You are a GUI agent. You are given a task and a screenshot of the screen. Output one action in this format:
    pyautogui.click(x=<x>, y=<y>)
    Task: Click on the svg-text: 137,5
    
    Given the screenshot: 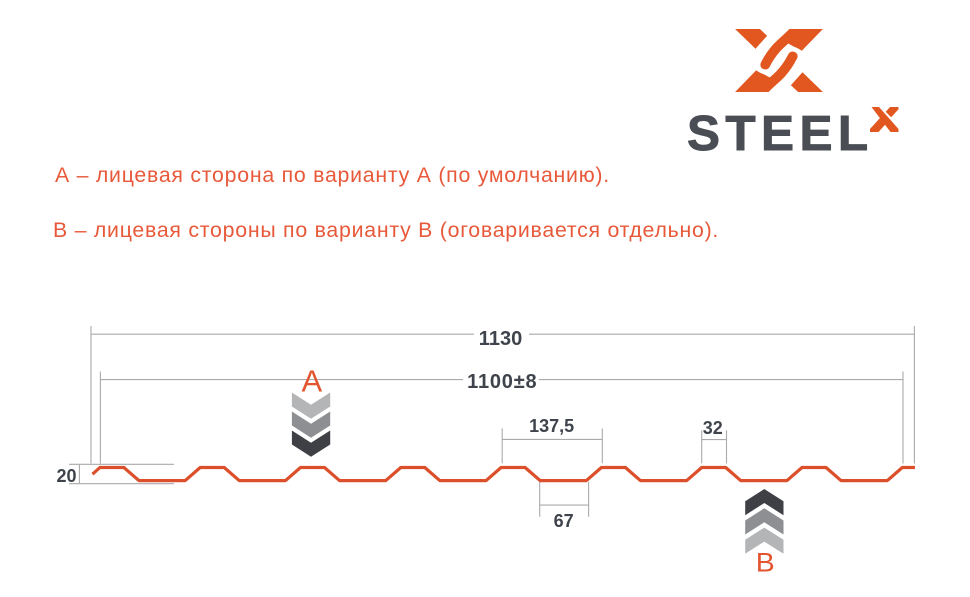 What is the action you would take?
    pyautogui.click(x=551, y=426)
    